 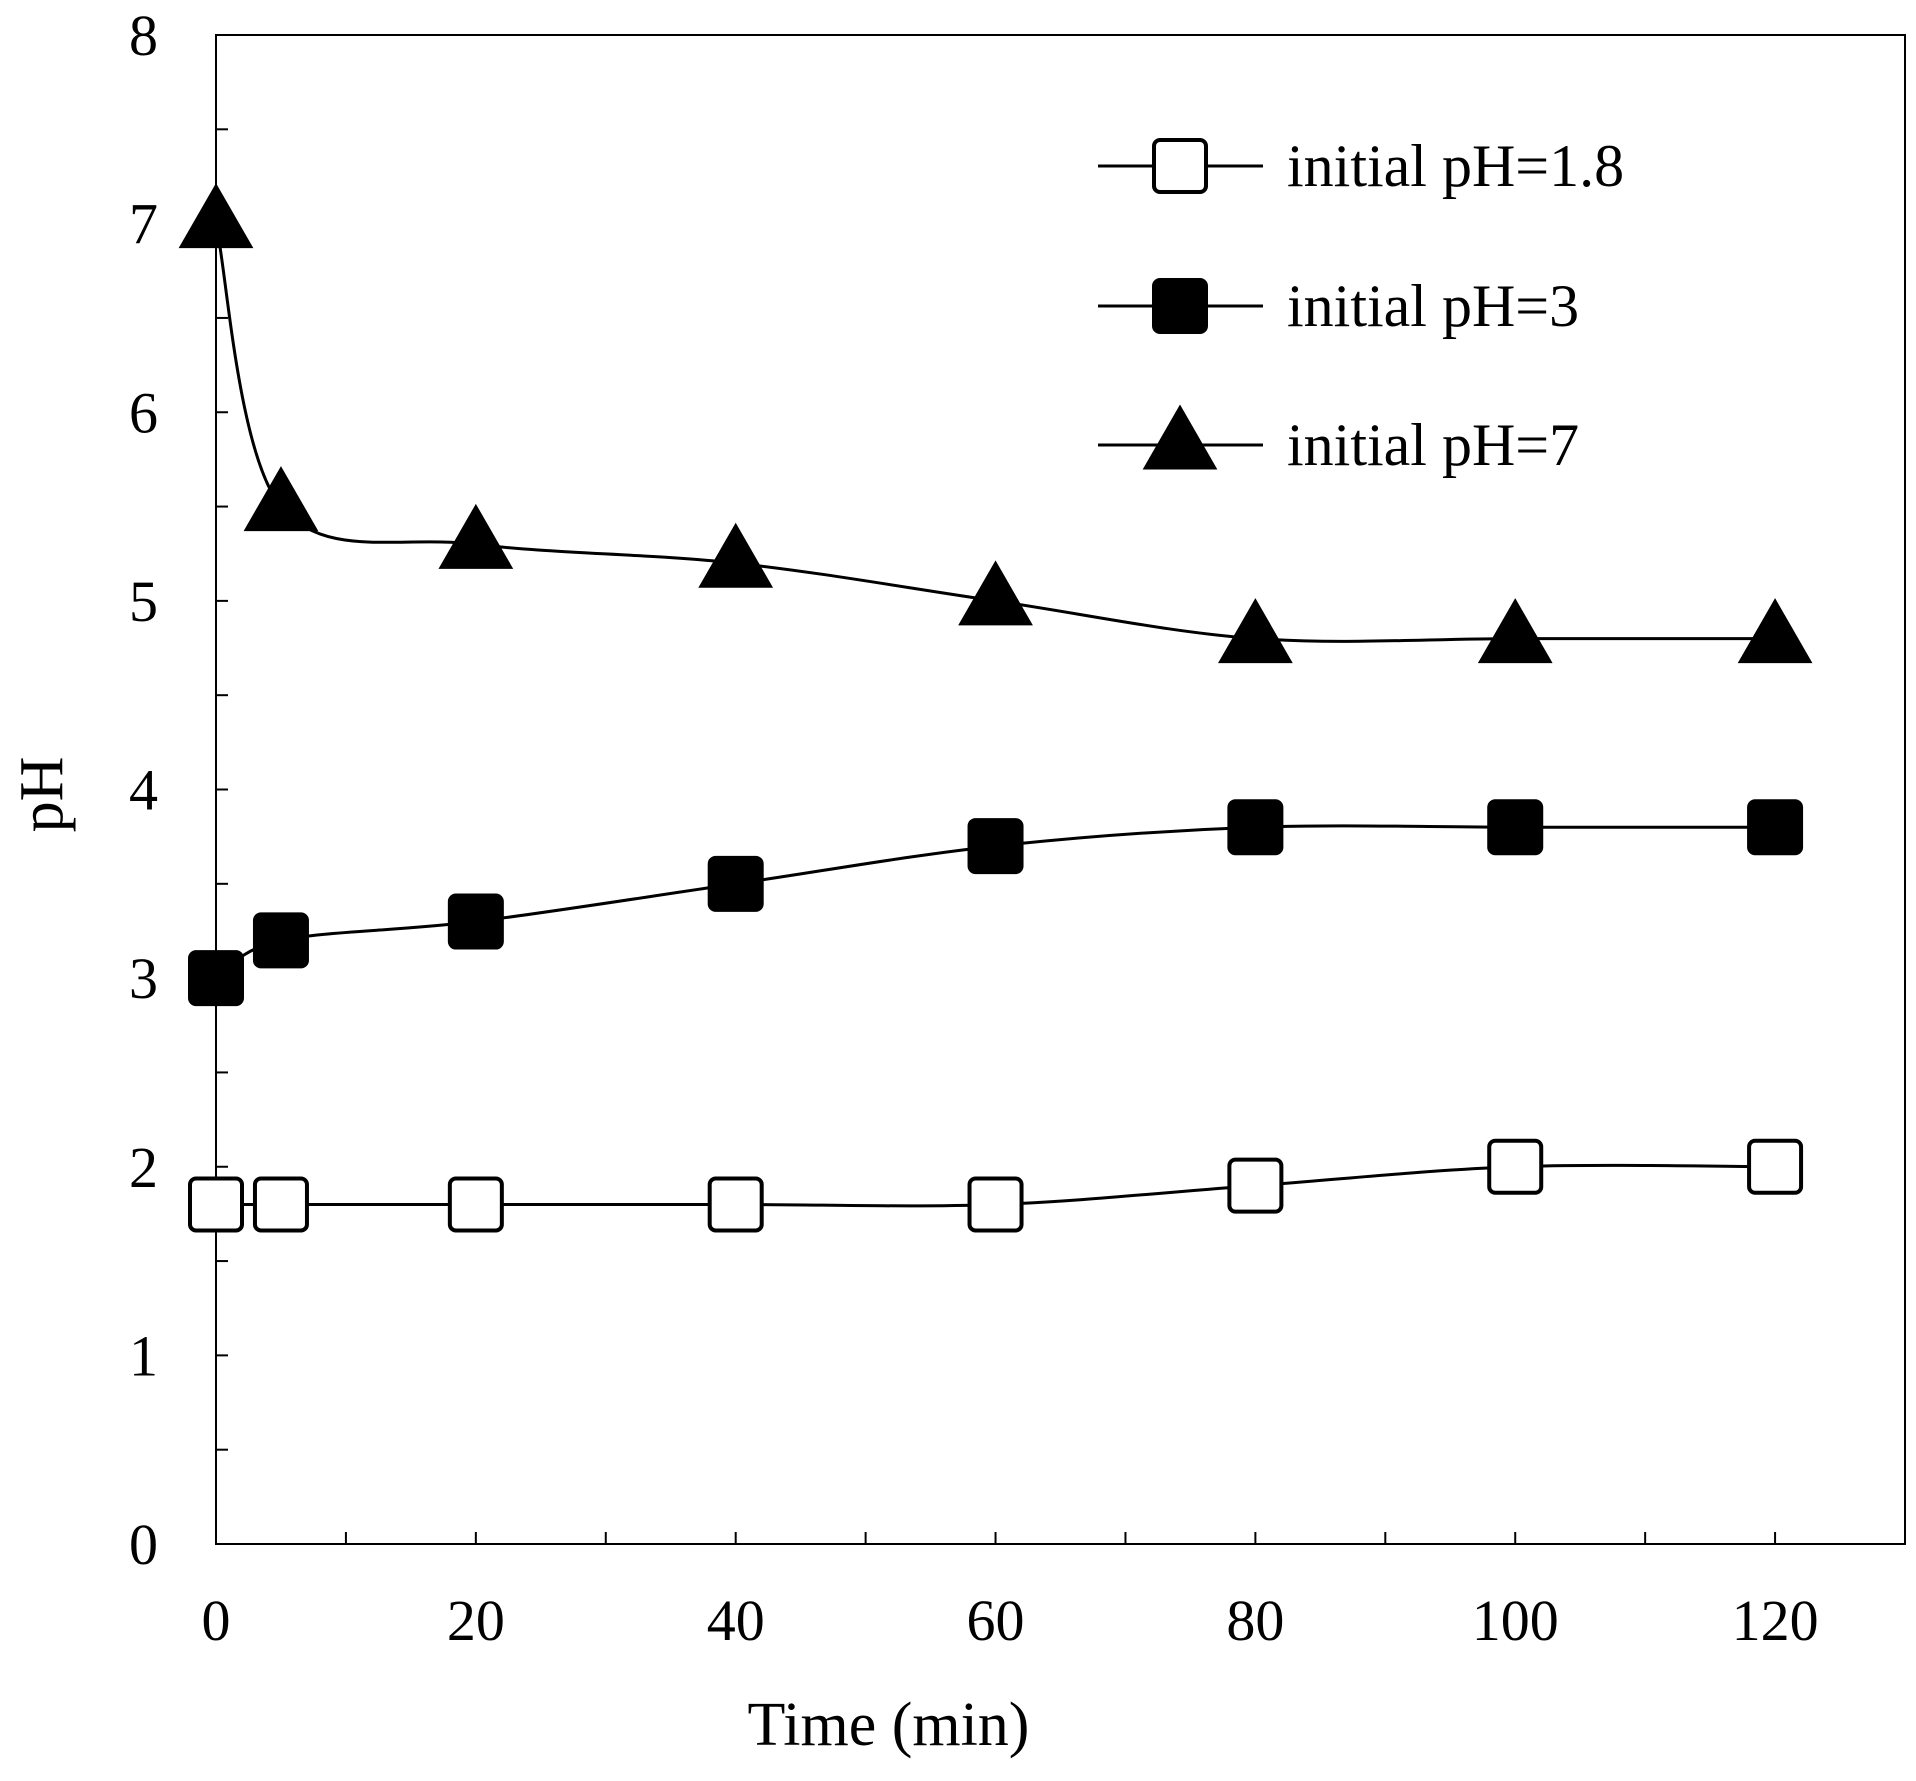 What do you see at coordinates (143, 1167) in the screenshot?
I see `y-tick-label: 2` at bounding box center [143, 1167].